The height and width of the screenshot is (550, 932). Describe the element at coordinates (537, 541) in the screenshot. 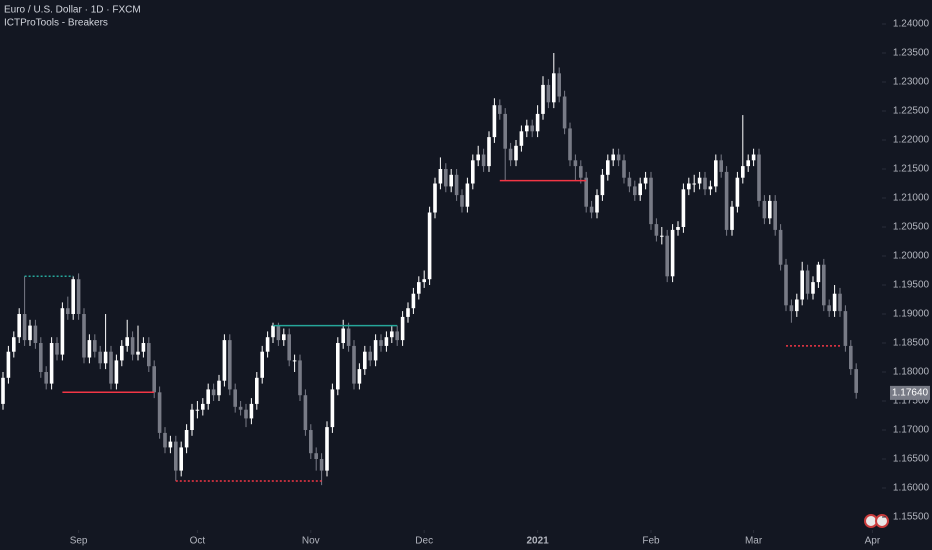

I see `x-tick-label: 2021` at that location.